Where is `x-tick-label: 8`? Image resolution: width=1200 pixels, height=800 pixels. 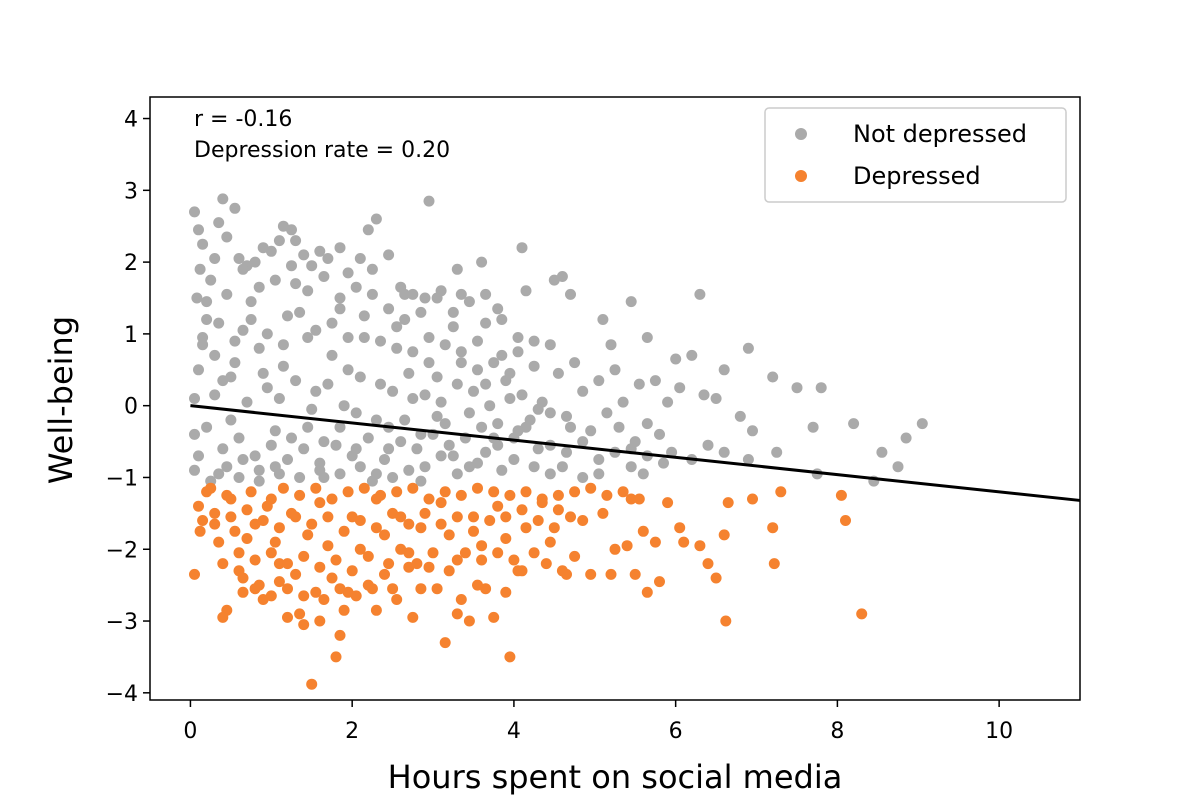 x-tick-label: 8 is located at coordinates (837, 731).